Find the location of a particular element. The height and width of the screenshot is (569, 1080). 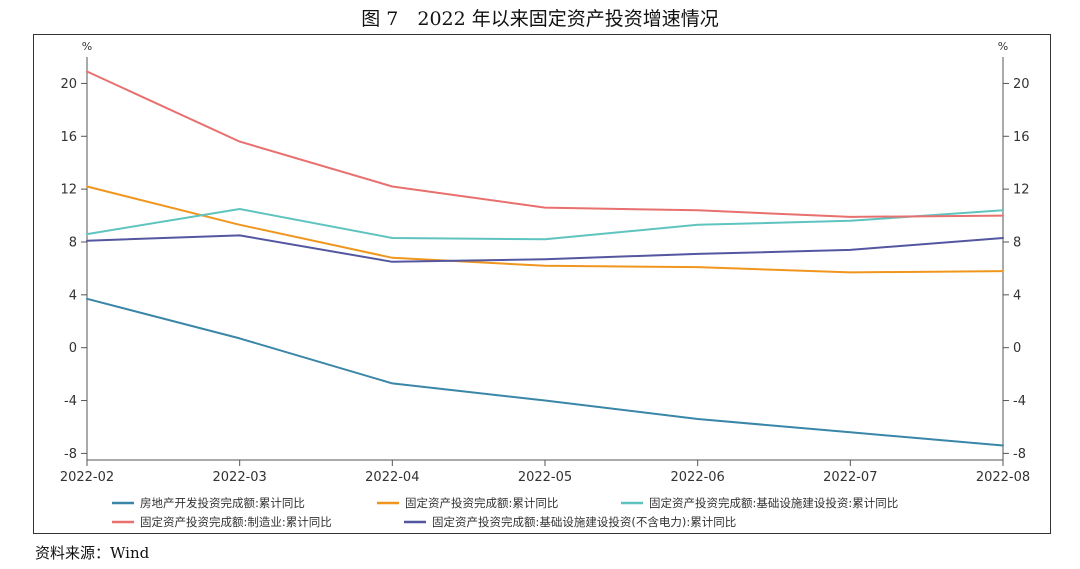

legend-item-4: 固定资产投资完成额:制造业:累计同比 is located at coordinates (222, 522).